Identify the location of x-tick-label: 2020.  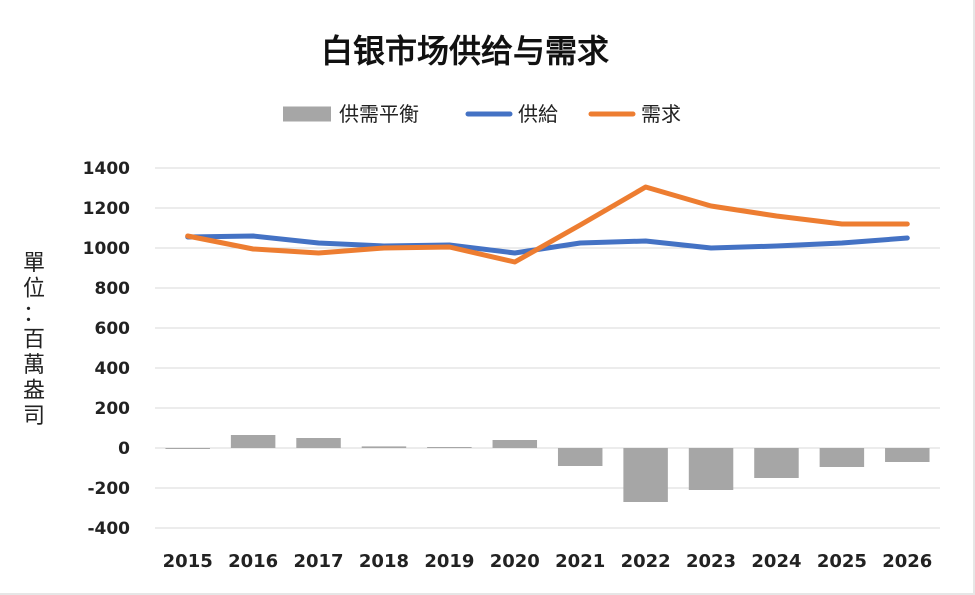
(515, 561).